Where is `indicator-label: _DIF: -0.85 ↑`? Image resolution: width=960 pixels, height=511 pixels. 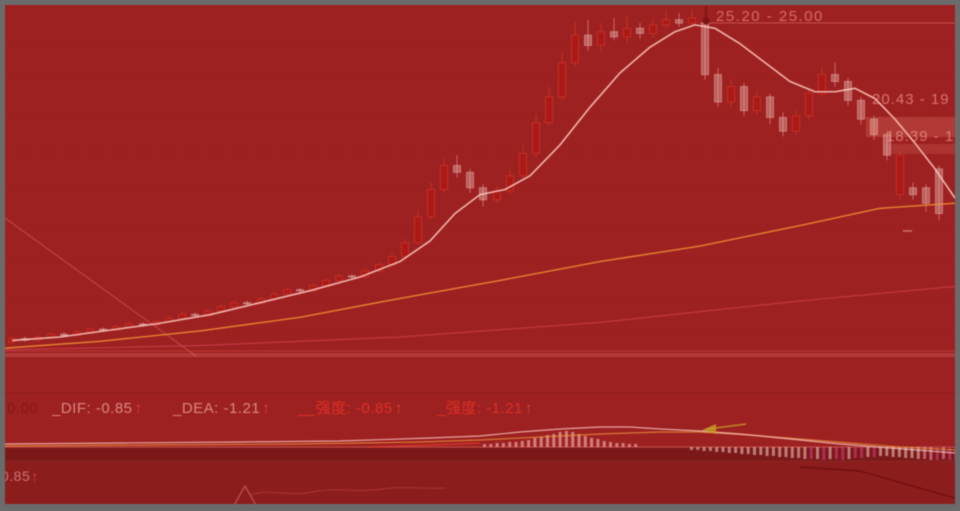 indicator-label: _DIF: -0.85 ↑ is located at coordinates (97, 408).